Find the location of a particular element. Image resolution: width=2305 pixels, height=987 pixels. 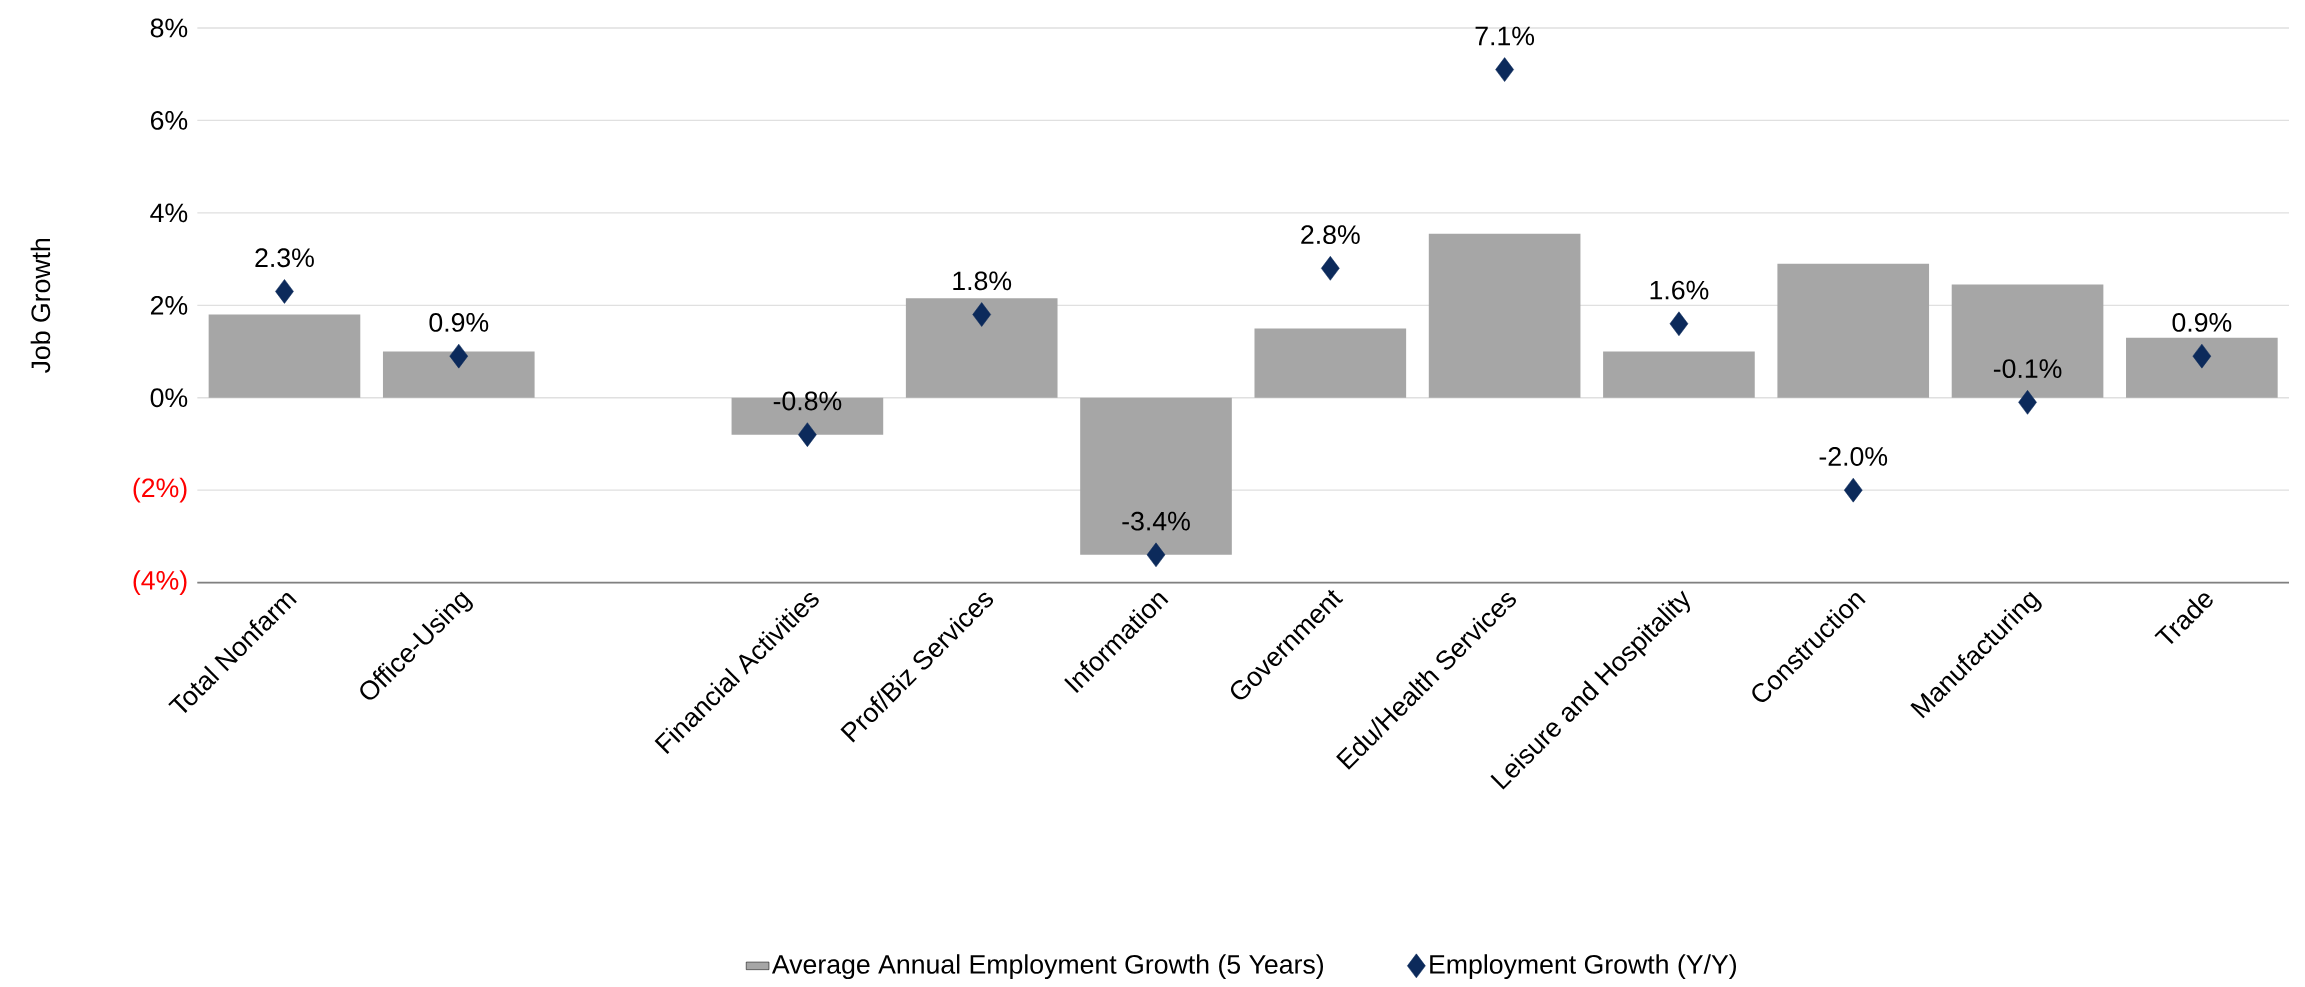

data-label: 7.1% is located at coordinates (1505, 36).